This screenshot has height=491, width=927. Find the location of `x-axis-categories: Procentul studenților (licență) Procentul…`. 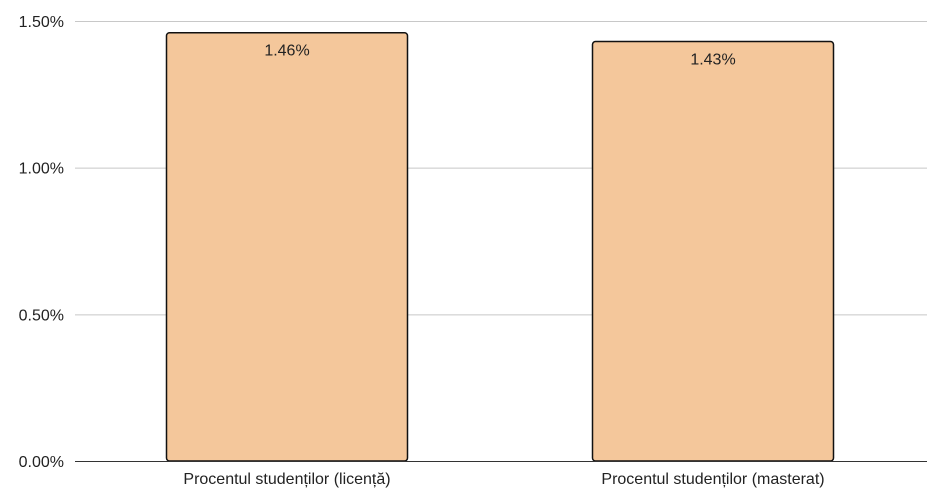

x-axis-categories: Procentul studenților (licență) Procentul… is located at coordinates (503, 479).